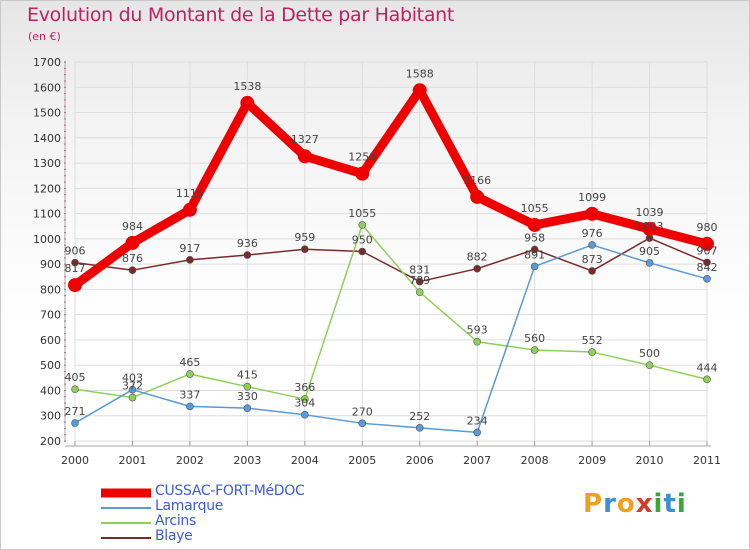 The height and width of the screenshot is (550, 750). What do you see at coordinates (47, 62) in the screenshot?
I see `y-tick-label: 1700` at bounding box center [47, 62].